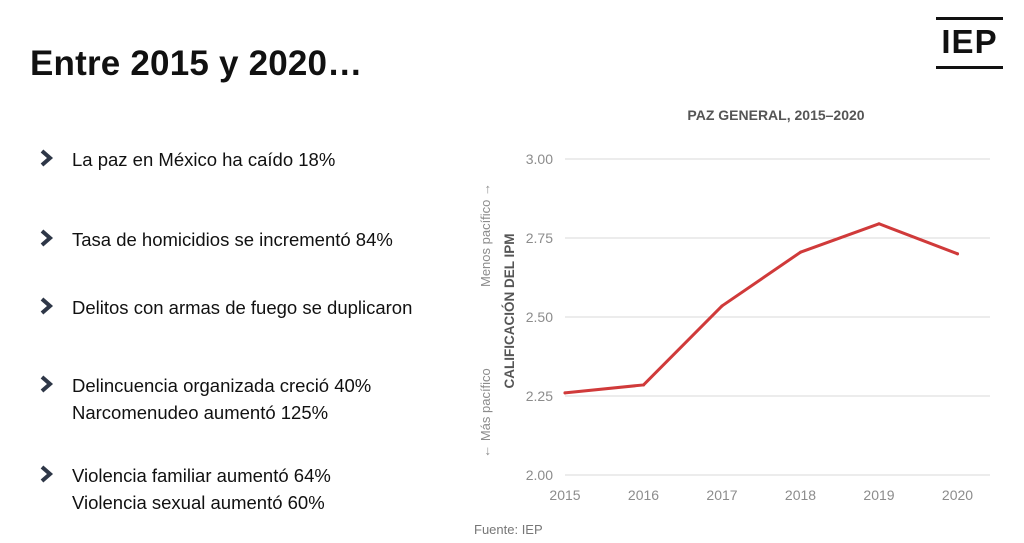  Describe the element at coordinates (721, 495) in the screenshot. I see `x-tick-label: 2017` at that location.